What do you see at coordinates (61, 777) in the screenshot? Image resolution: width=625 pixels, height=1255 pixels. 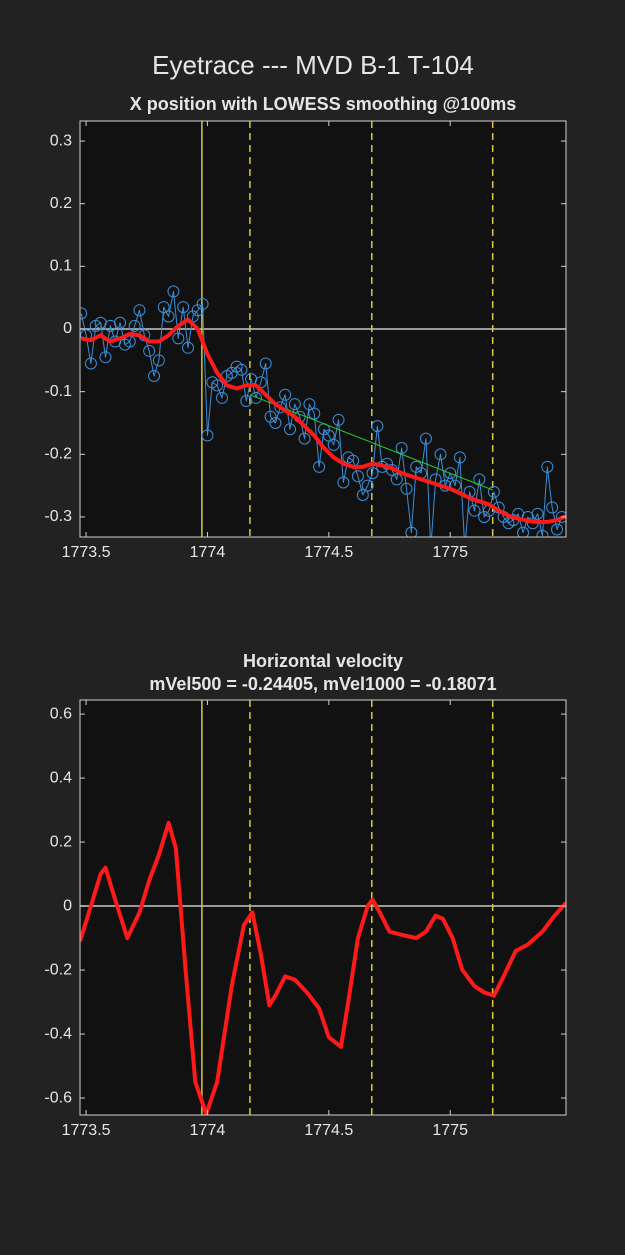 I see `y-tick-label: 0.4` at bounding box center [61, 777].